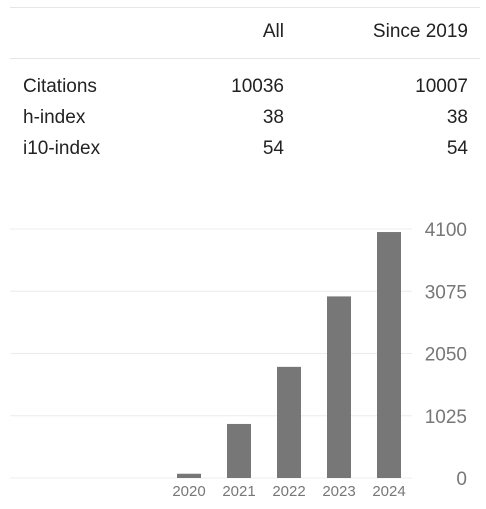 Image resolution: width=486 pixels, height=509 pixels. Describe the element at coordinates (245, 118) in the screenshot. I see `table-row-h-index: h-index 38 38` at that location.